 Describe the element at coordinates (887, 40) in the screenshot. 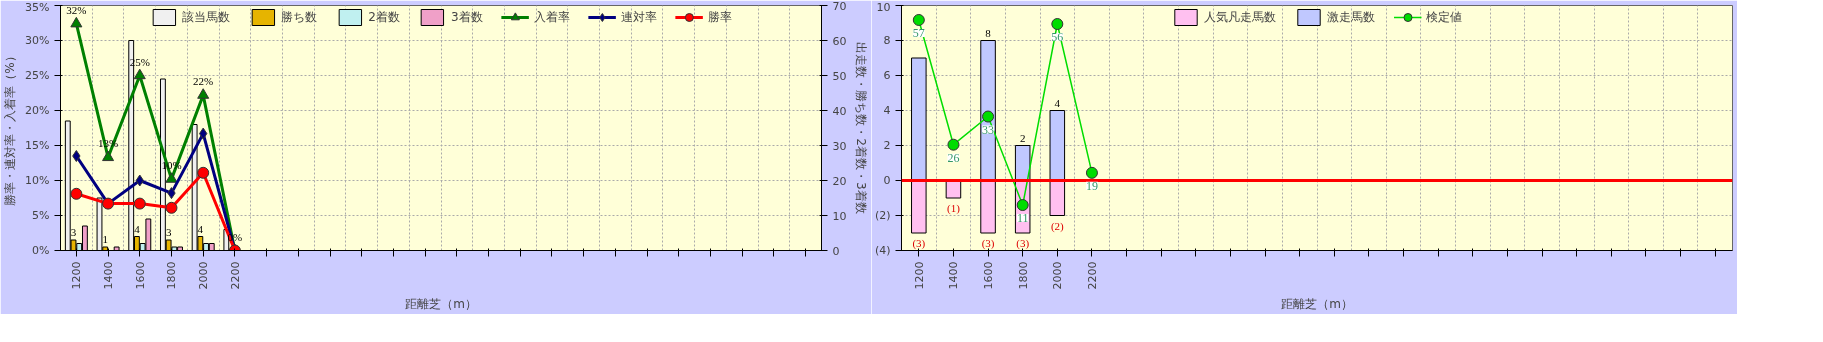

I see `y-tick-label: 8` at that location.